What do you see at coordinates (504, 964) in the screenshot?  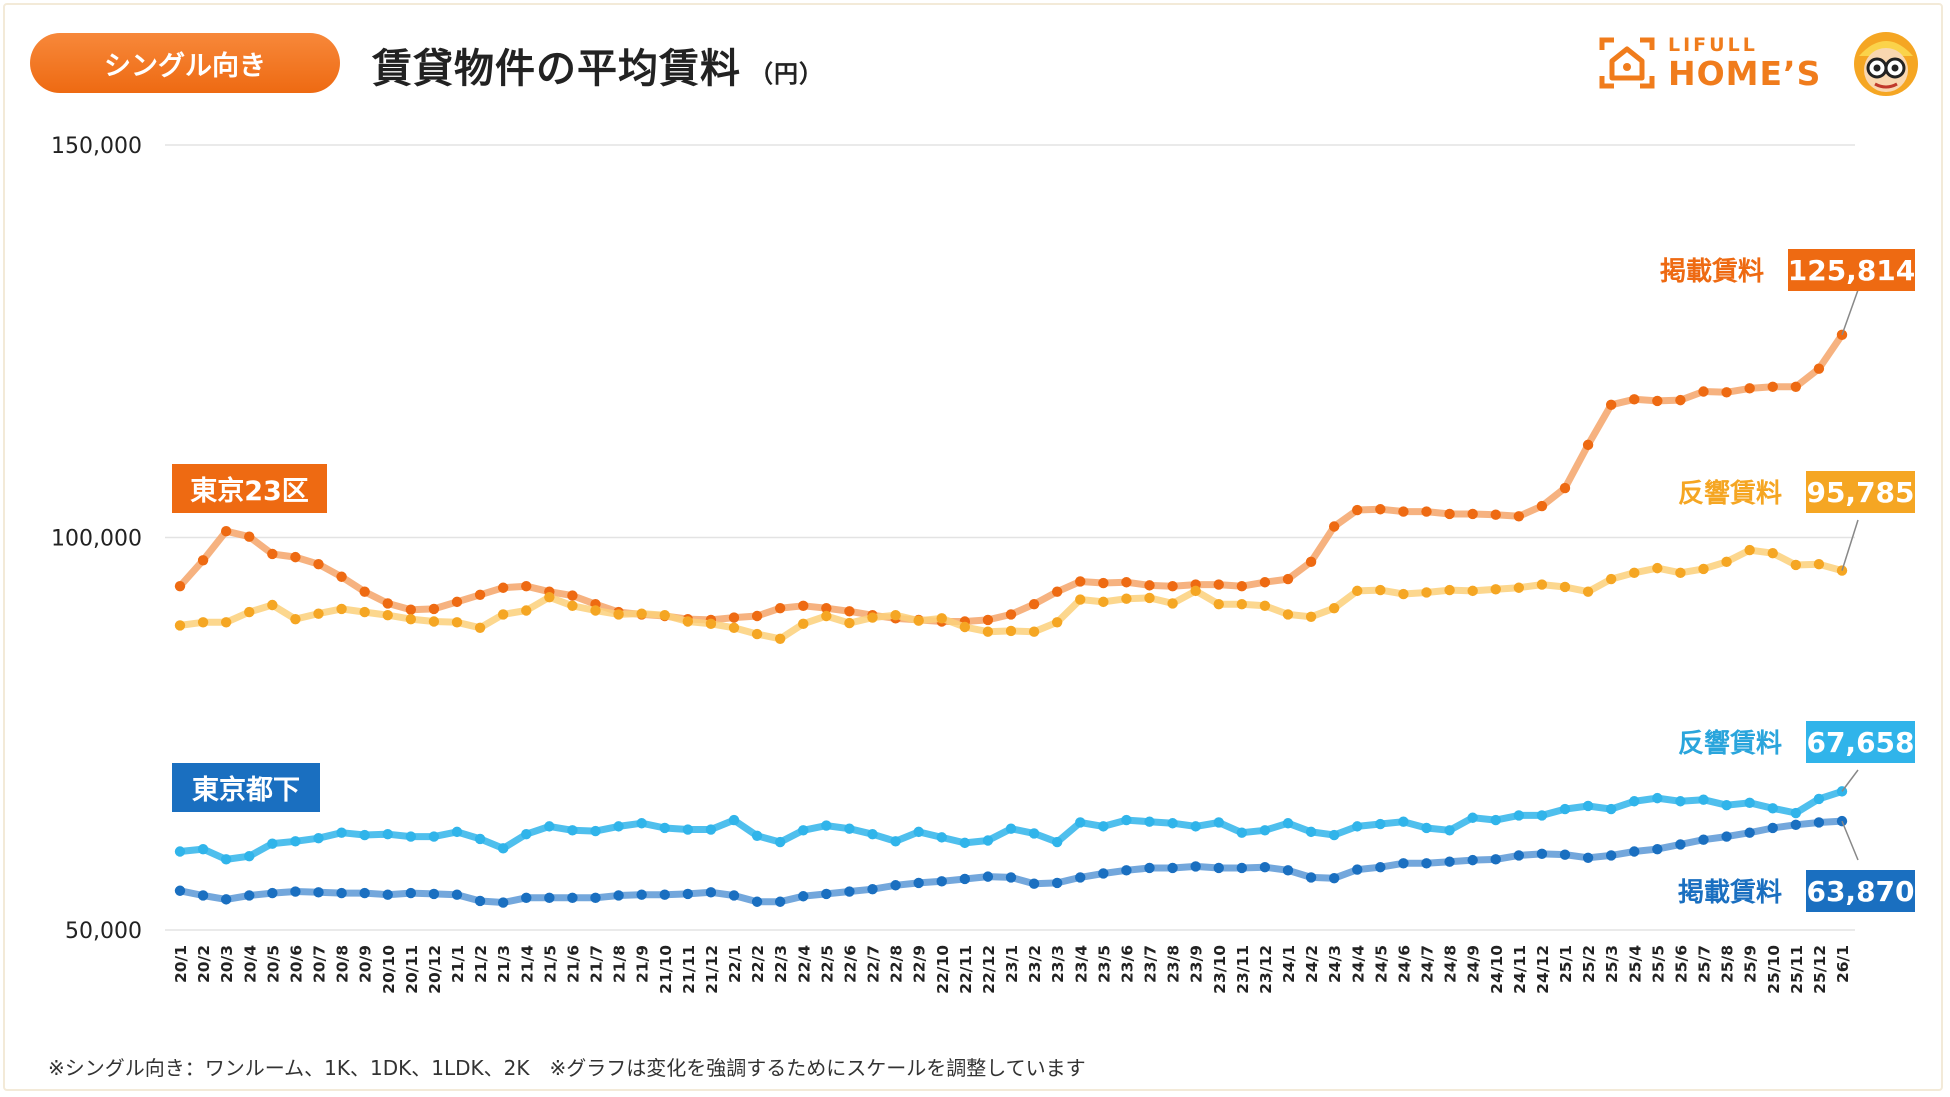 I see `x-tick-label: 21/3` at bounding box center [504, 964].